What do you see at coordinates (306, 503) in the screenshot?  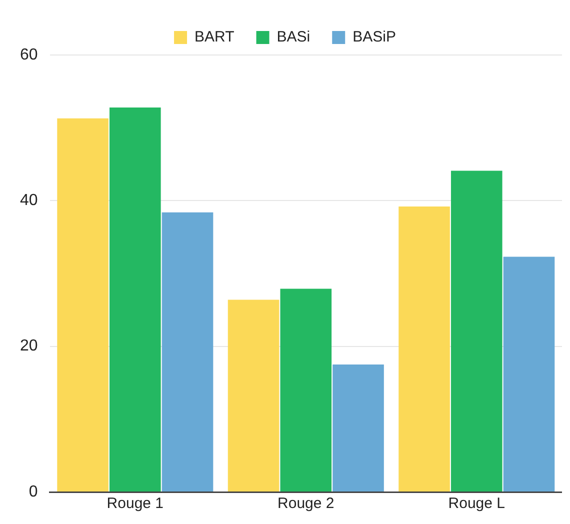 I see `x-tick-label: Rouge 2` at bounding box center [306, 503].